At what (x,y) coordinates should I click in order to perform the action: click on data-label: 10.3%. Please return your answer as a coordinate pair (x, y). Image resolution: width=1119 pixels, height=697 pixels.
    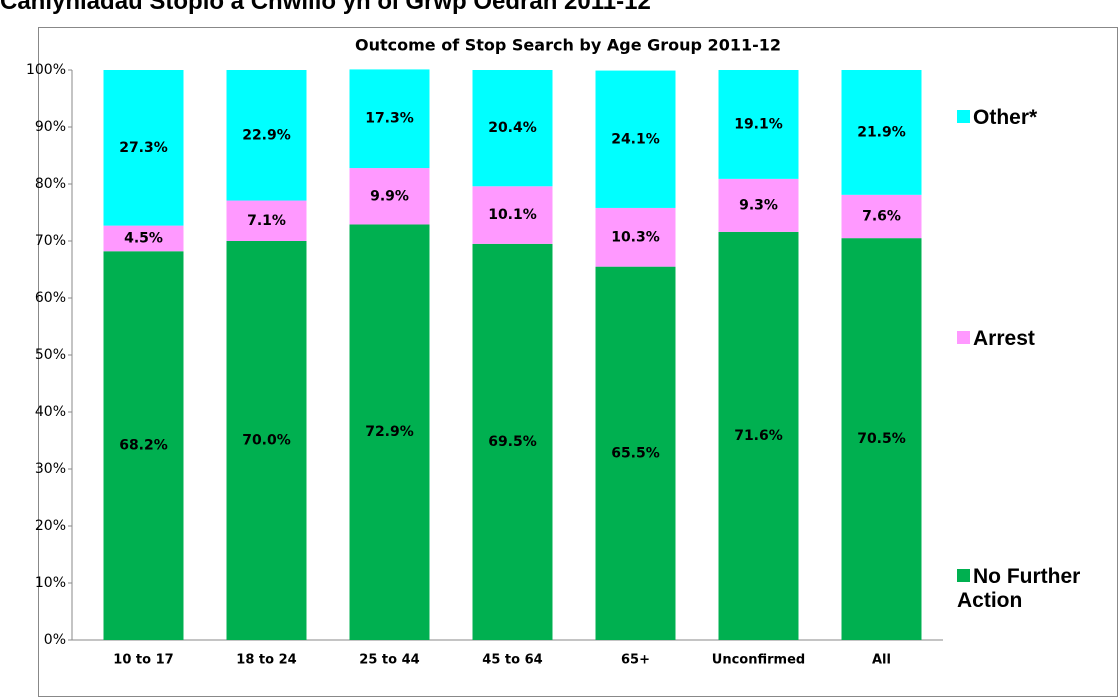
    Looking at the image, I should click on (635, 237).